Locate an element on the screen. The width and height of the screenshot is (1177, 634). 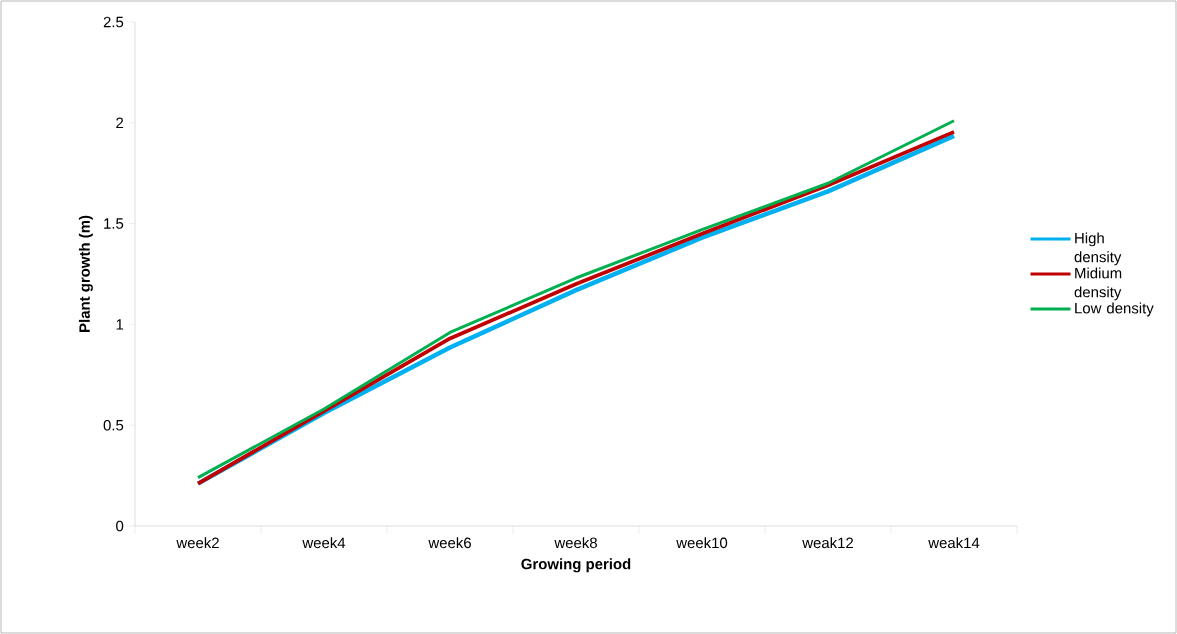
x-tick-label: weak14 is located at coordinates (954, 543).